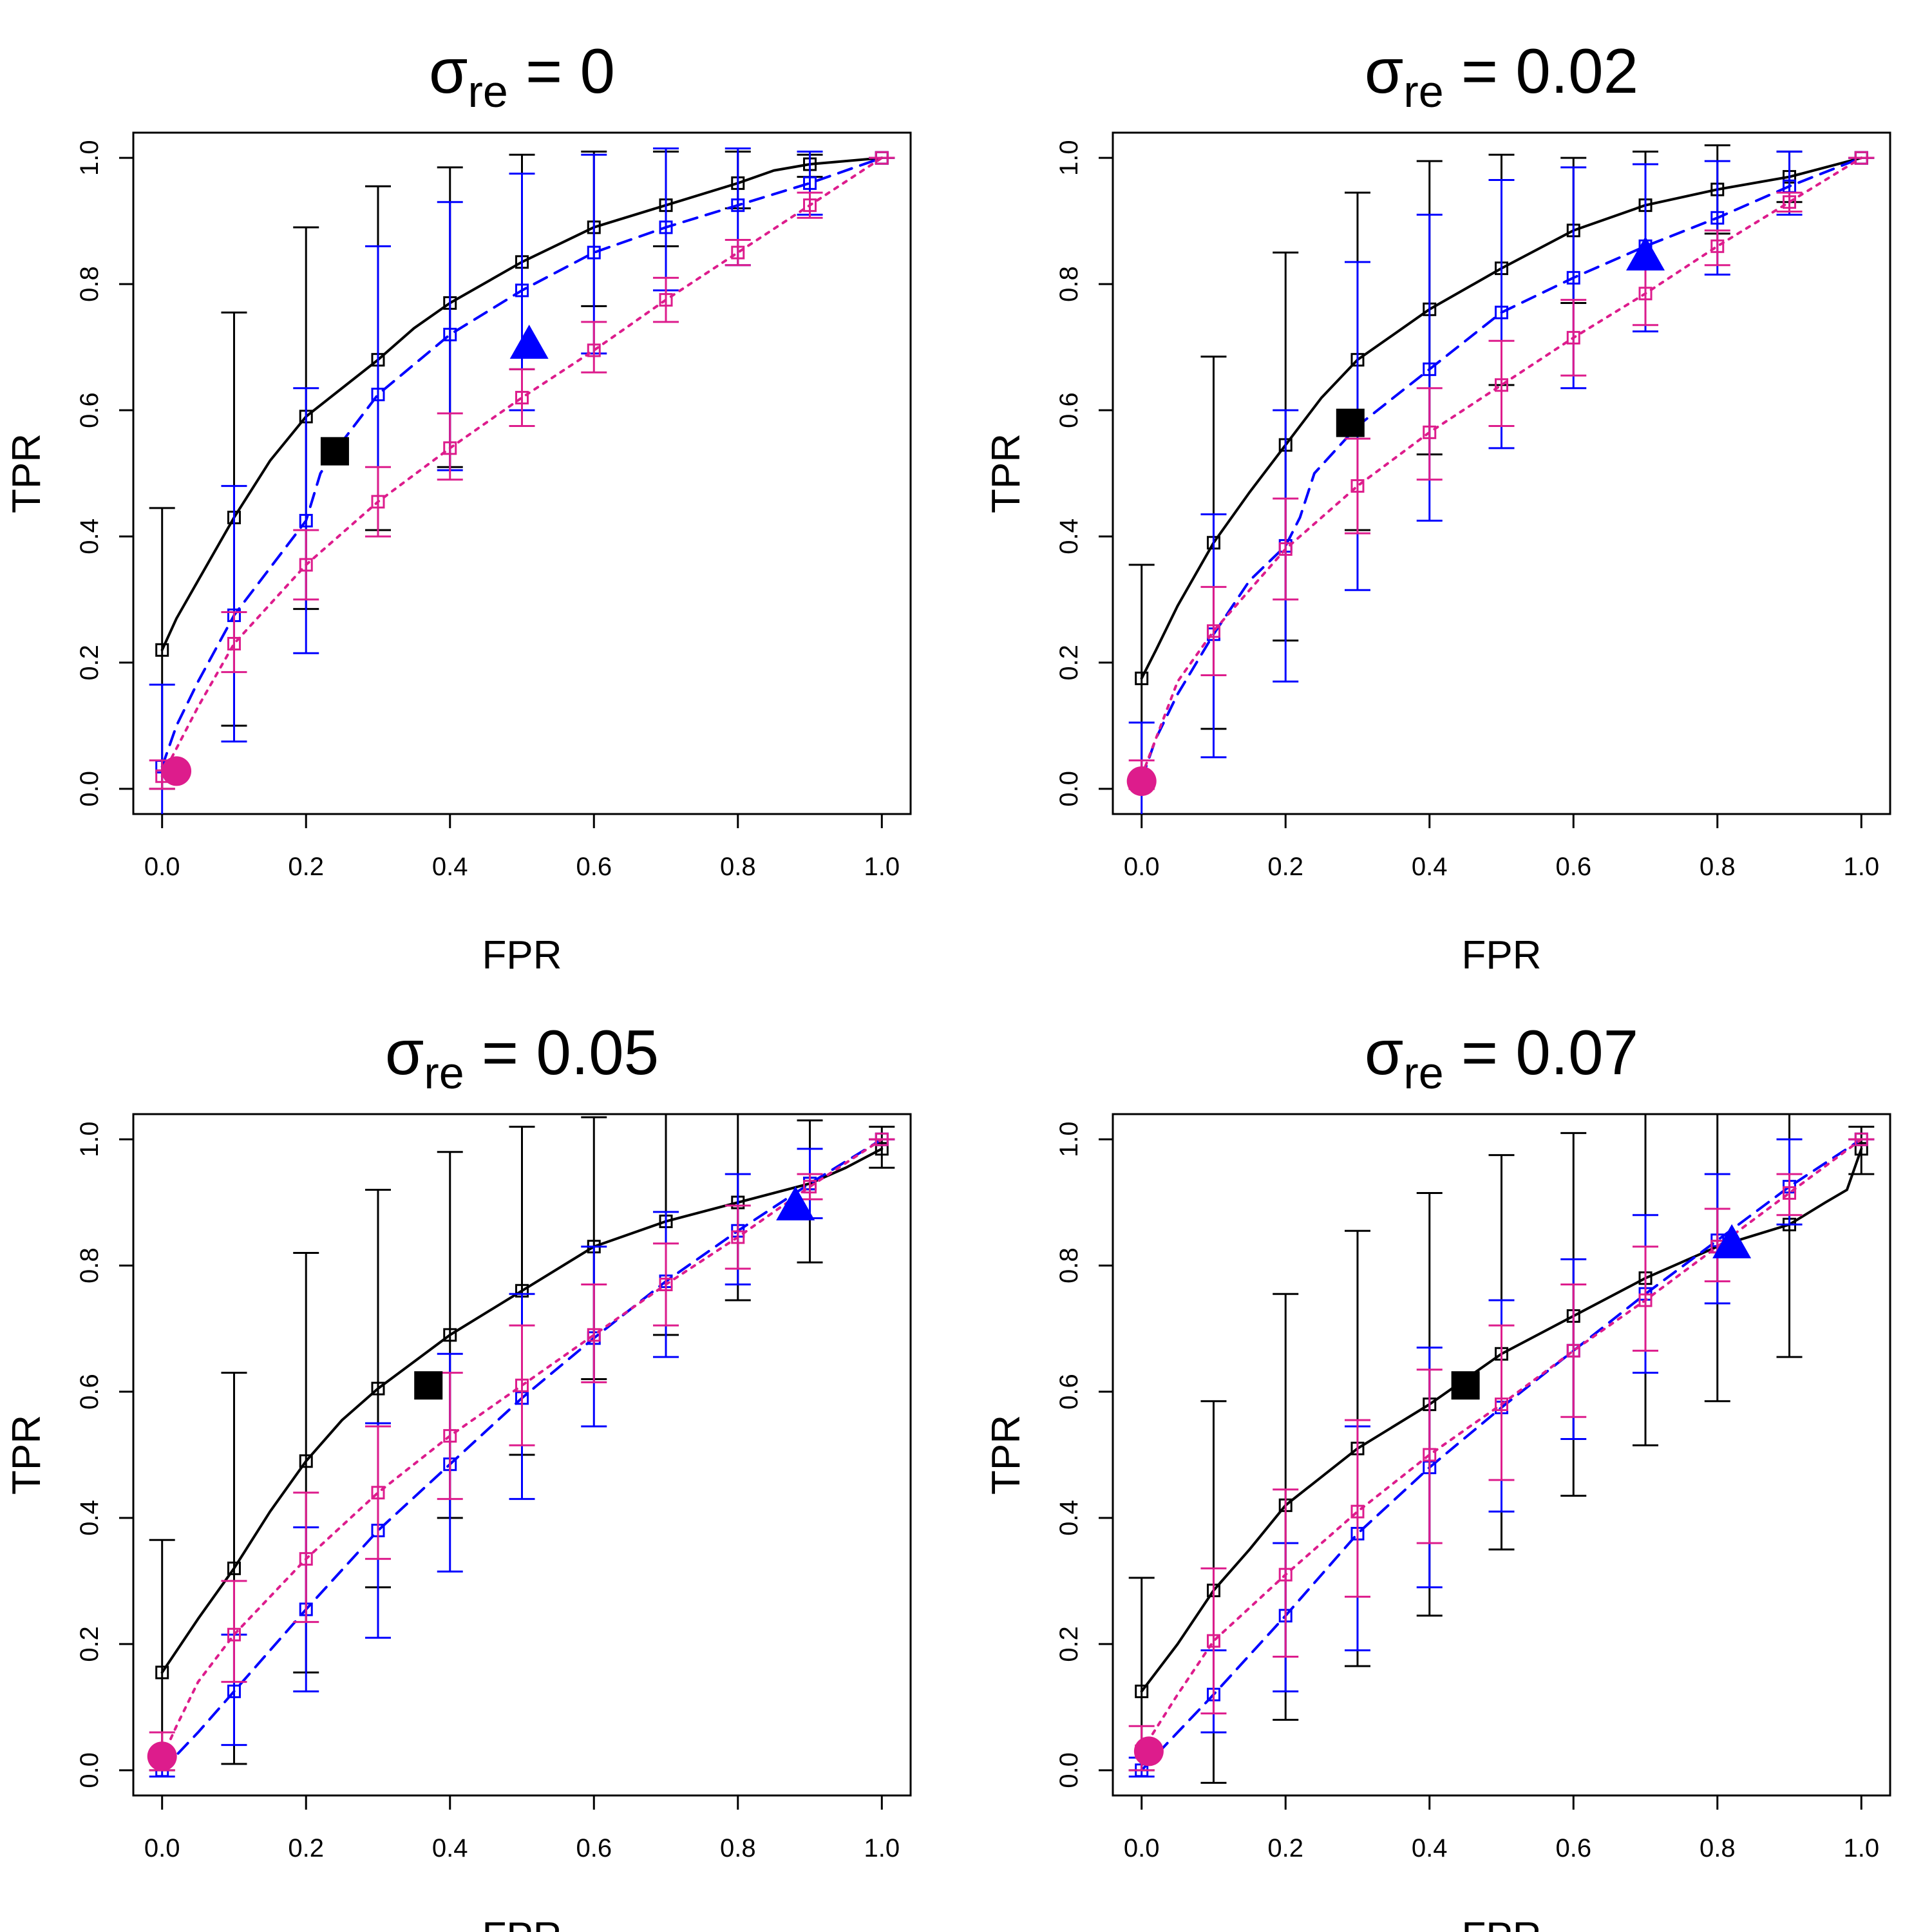 The width and height of the screenshot is (1932, 1932). Describe the element at coordinates (89, 1770) in the screenshot. I see `y-tick-label: 0.0` at that location.